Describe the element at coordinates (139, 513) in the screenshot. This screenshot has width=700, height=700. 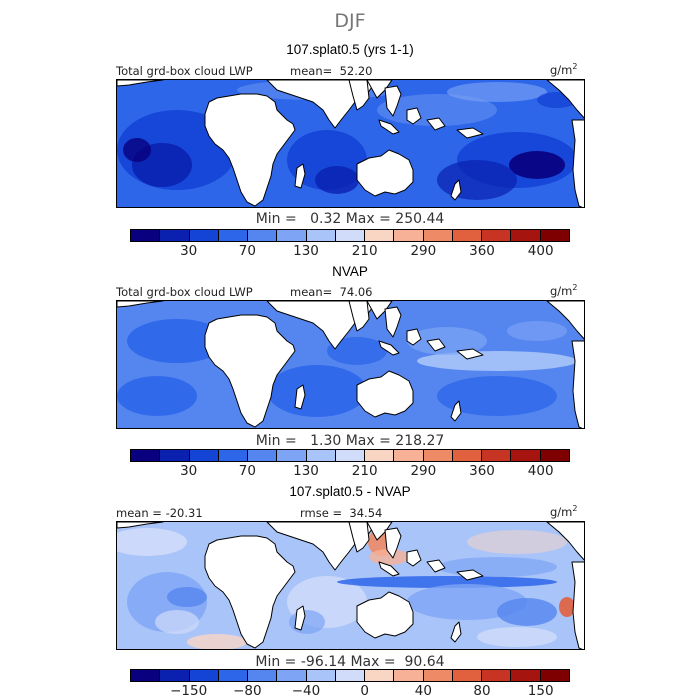
I see `panel3-mean-label: mean =` at that location.